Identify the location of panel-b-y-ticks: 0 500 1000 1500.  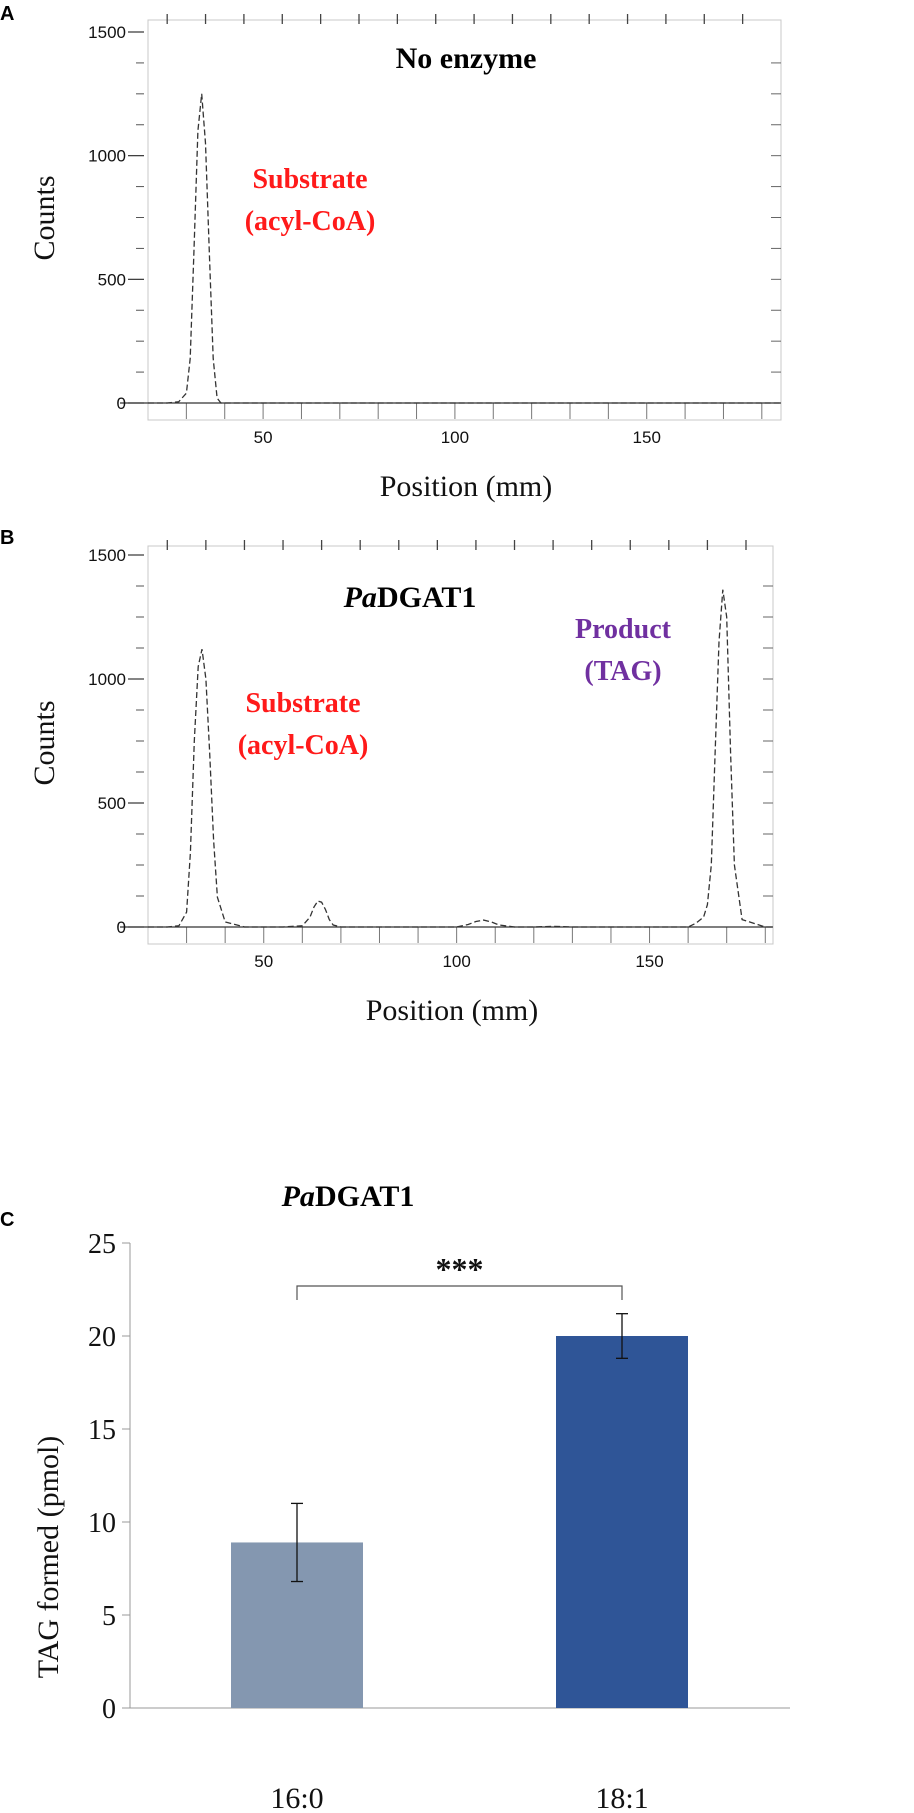
(116, 741).